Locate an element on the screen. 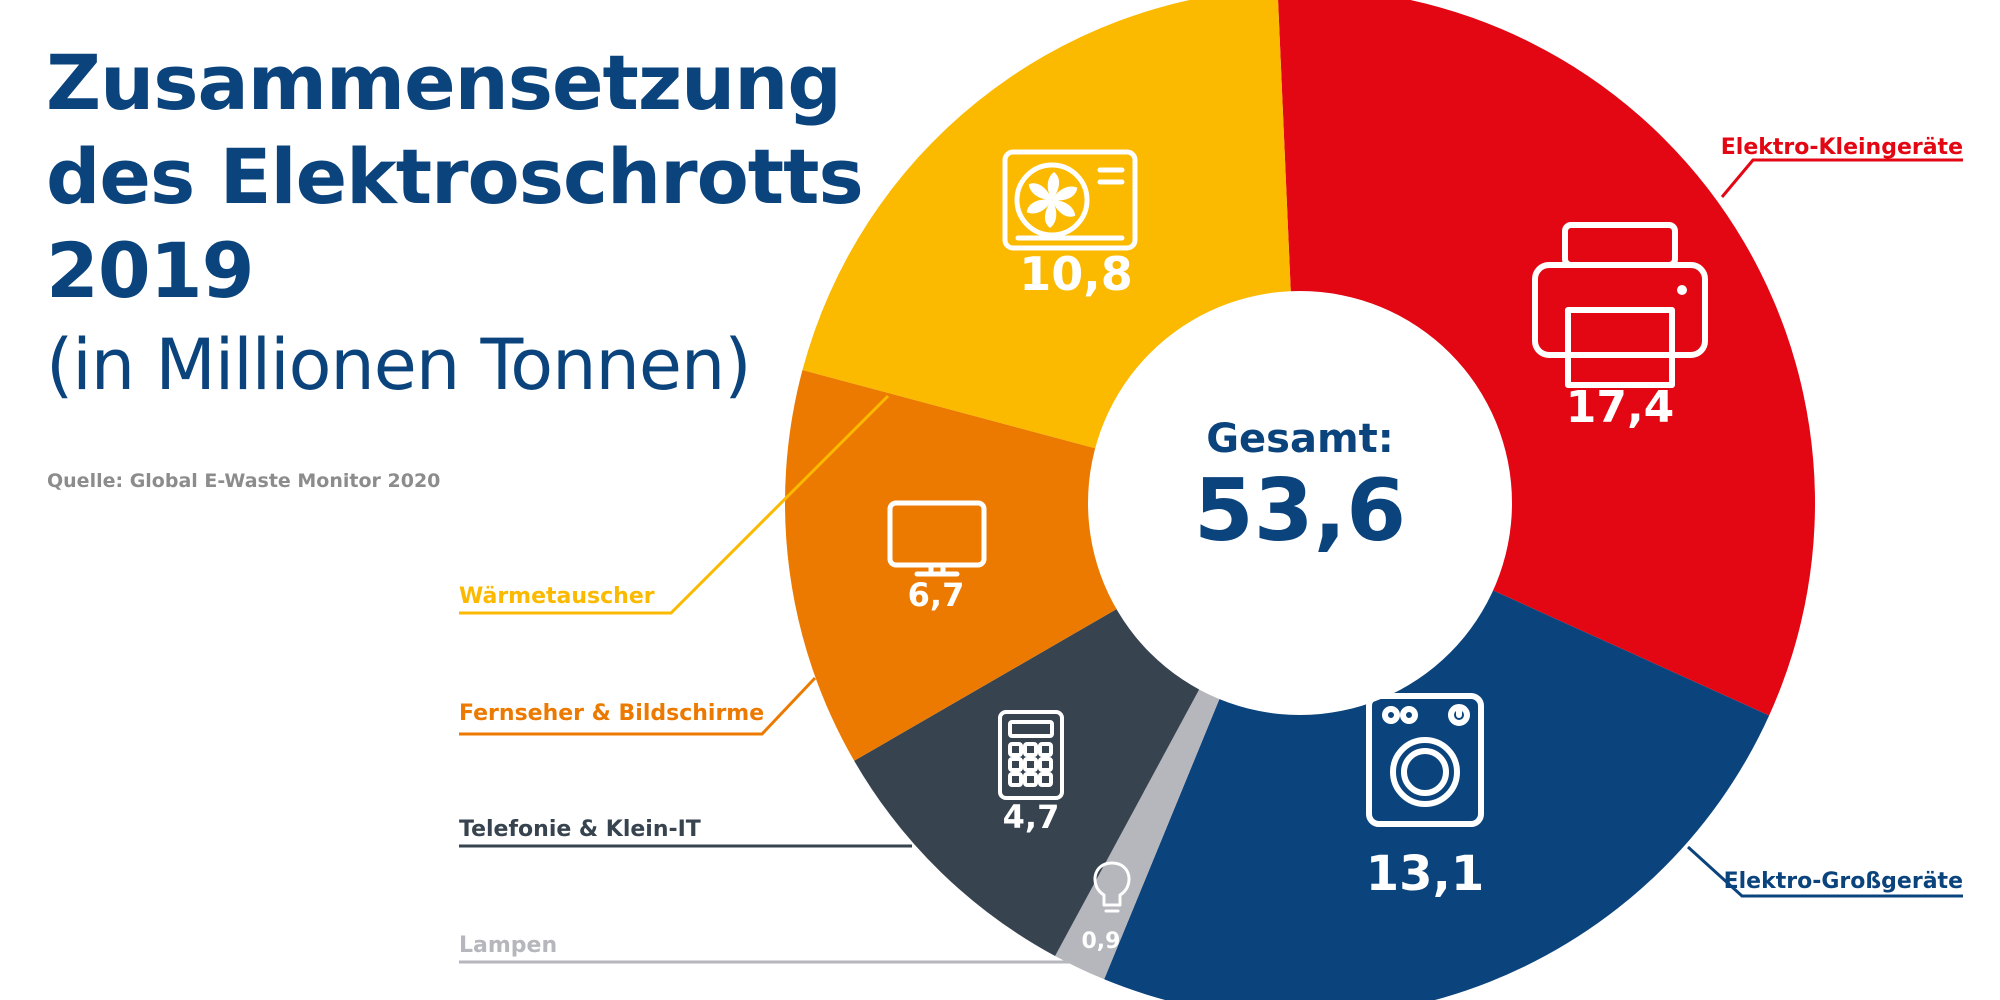 The width and height of the screenshot is (2000, 1000). value-label-1: 13,1 is located at coordinates (1425, 874).